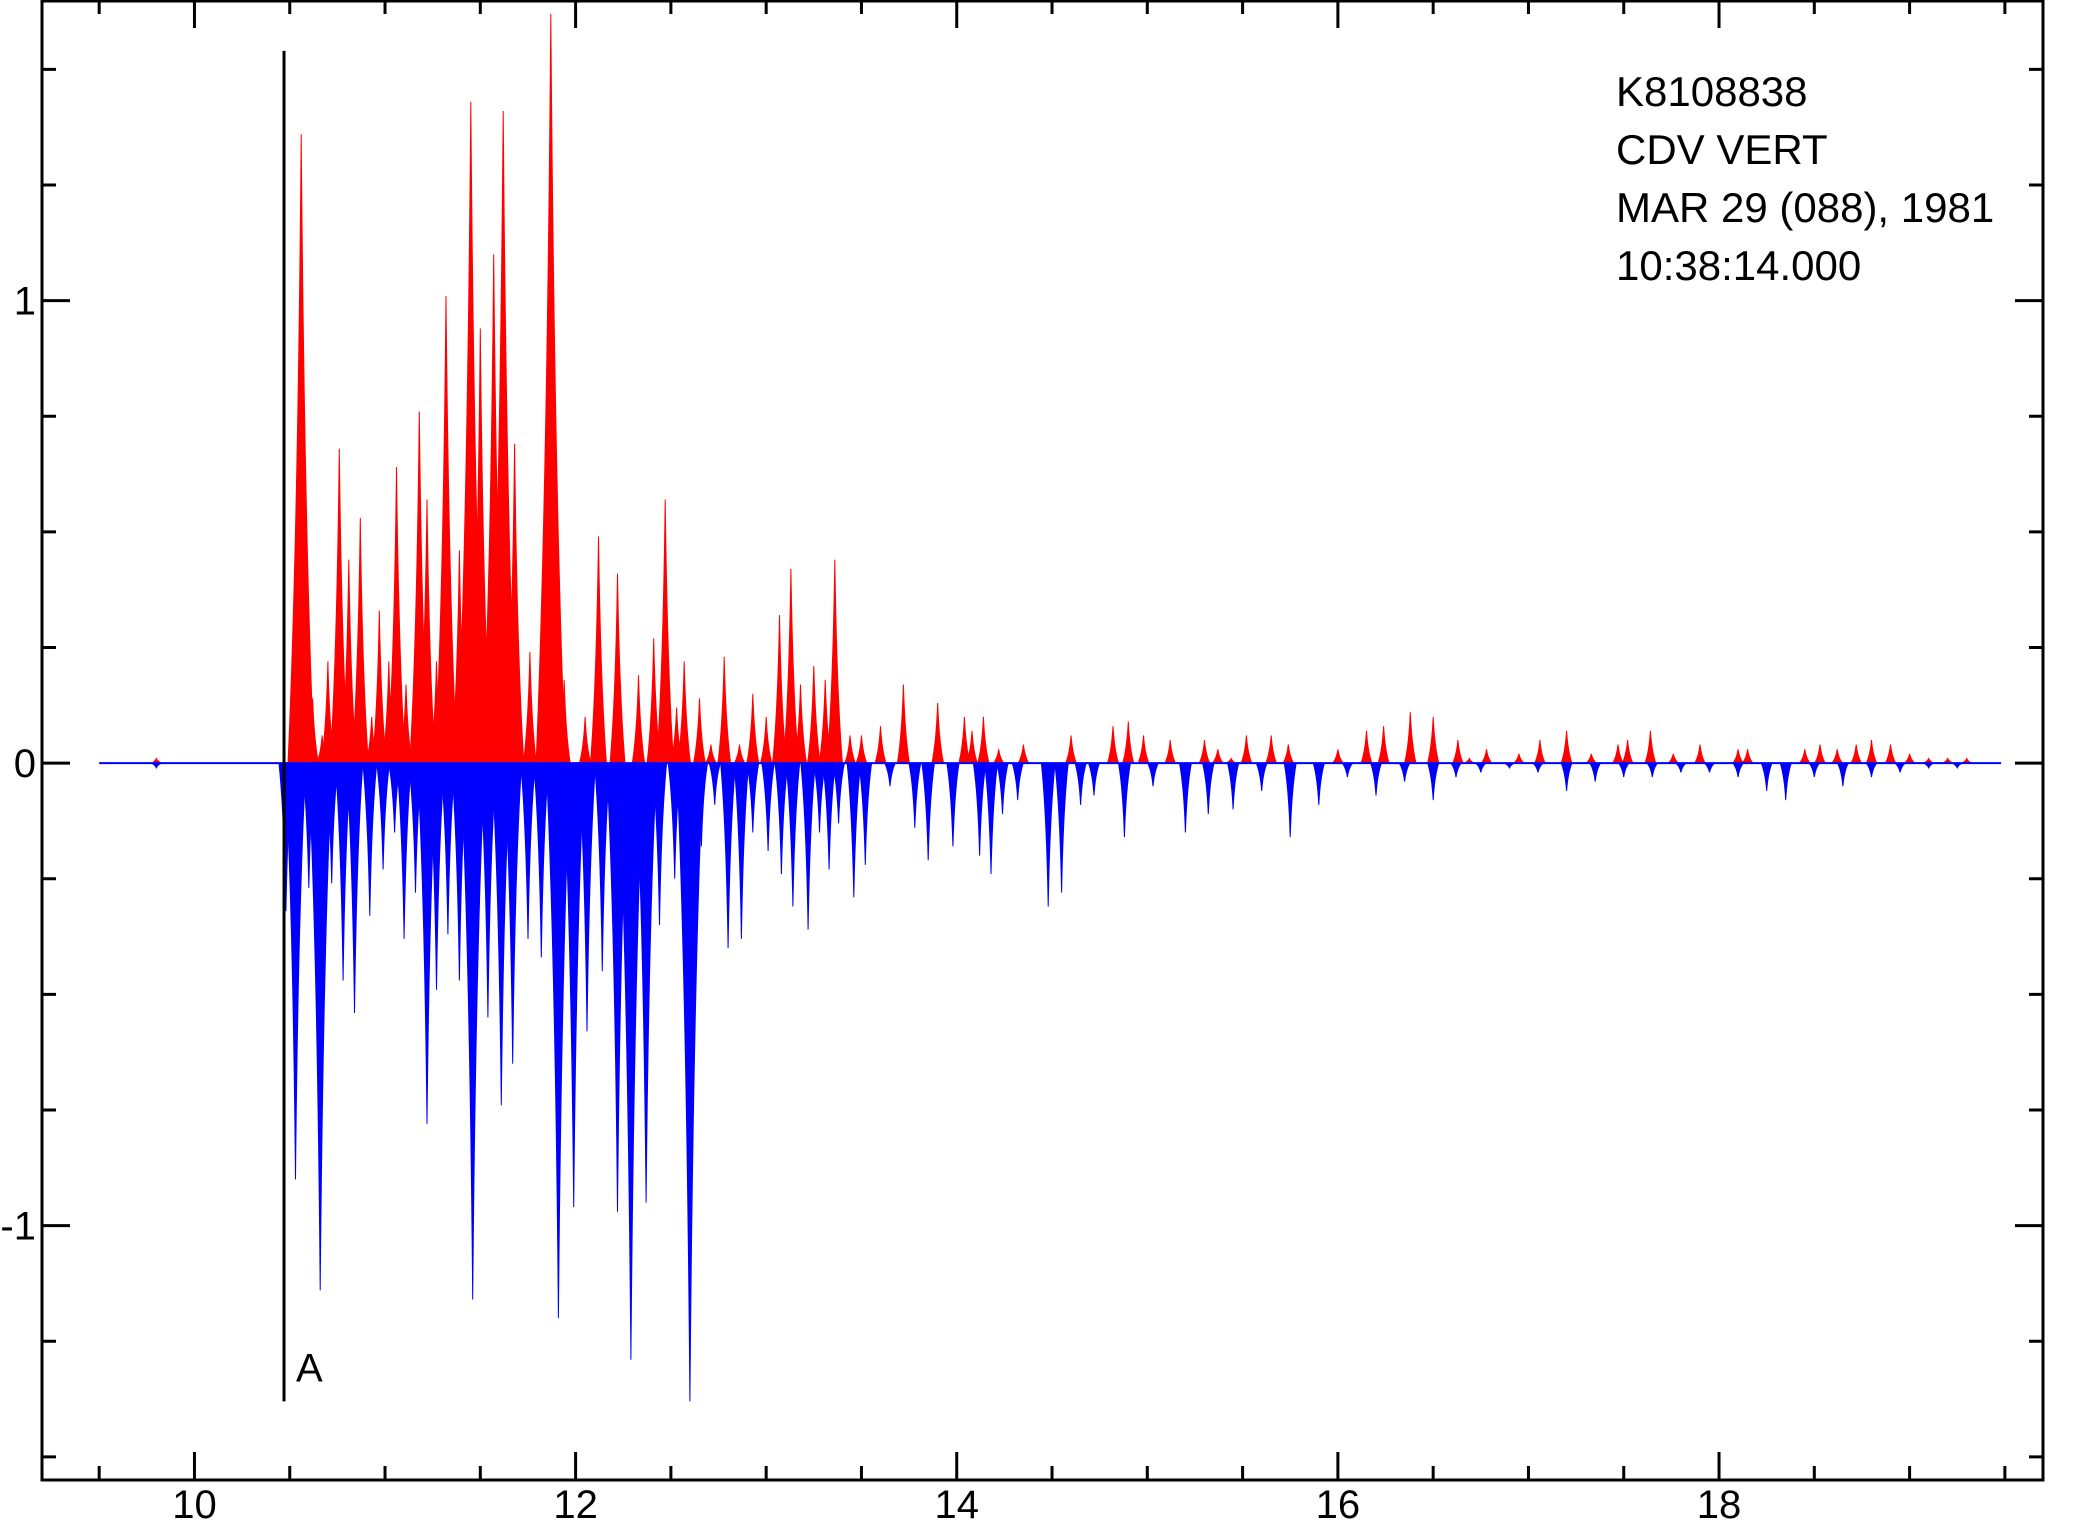 The width and height of the screenshot is (2085, 1520). Describe the element at coordinates (194, 1501) in the screenshot. I see `x-tick-label: 10` at that location.